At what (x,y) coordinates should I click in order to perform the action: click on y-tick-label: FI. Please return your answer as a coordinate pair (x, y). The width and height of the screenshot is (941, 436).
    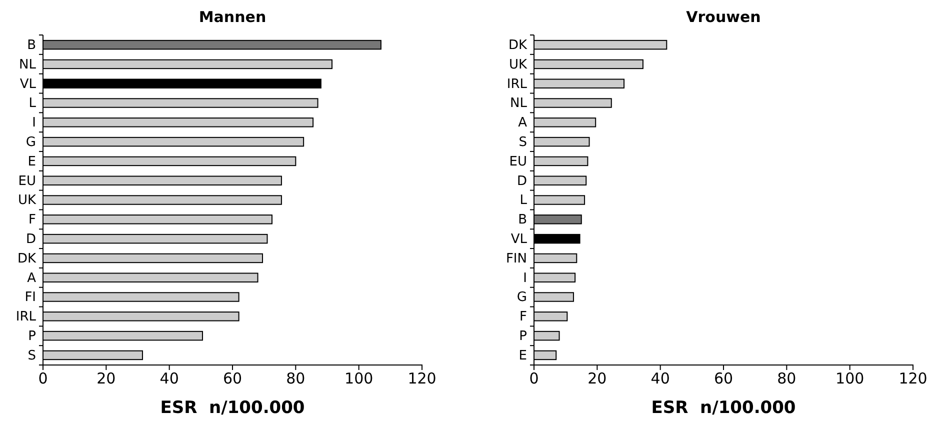
    Looking at the image, I should click on (30, 298).